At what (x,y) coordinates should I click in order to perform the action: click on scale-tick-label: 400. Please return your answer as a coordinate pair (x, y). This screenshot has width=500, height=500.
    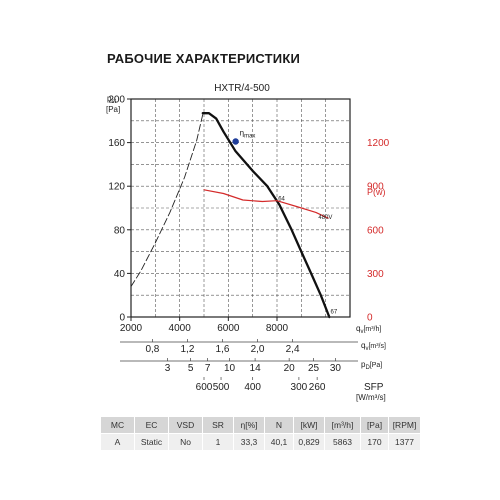
    Looking at the image, I should click on (252, 387).